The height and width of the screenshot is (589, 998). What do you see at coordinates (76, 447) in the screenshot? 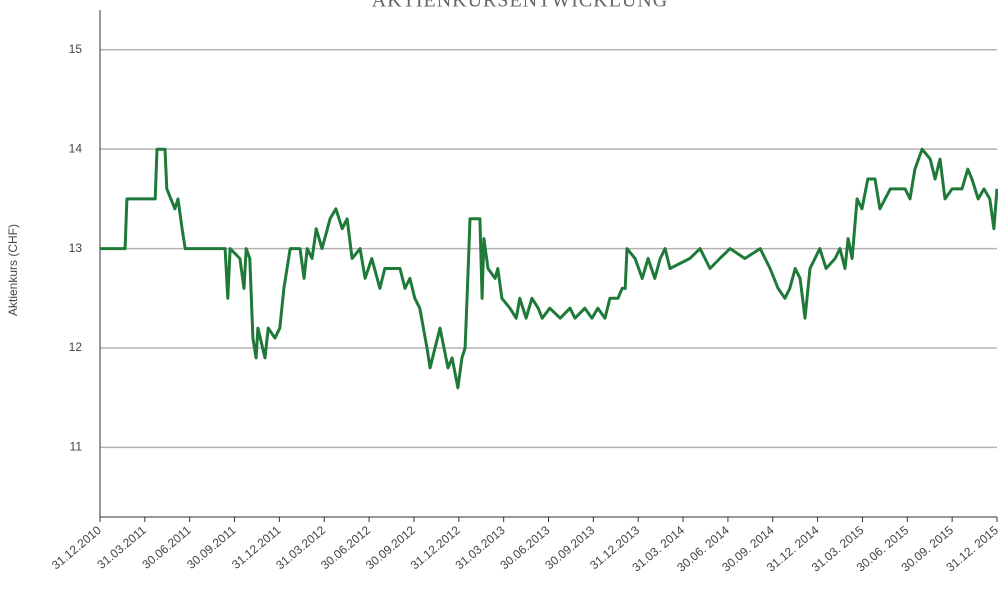
I see `y-tick-label: 11` at bounding box center [76, 447].